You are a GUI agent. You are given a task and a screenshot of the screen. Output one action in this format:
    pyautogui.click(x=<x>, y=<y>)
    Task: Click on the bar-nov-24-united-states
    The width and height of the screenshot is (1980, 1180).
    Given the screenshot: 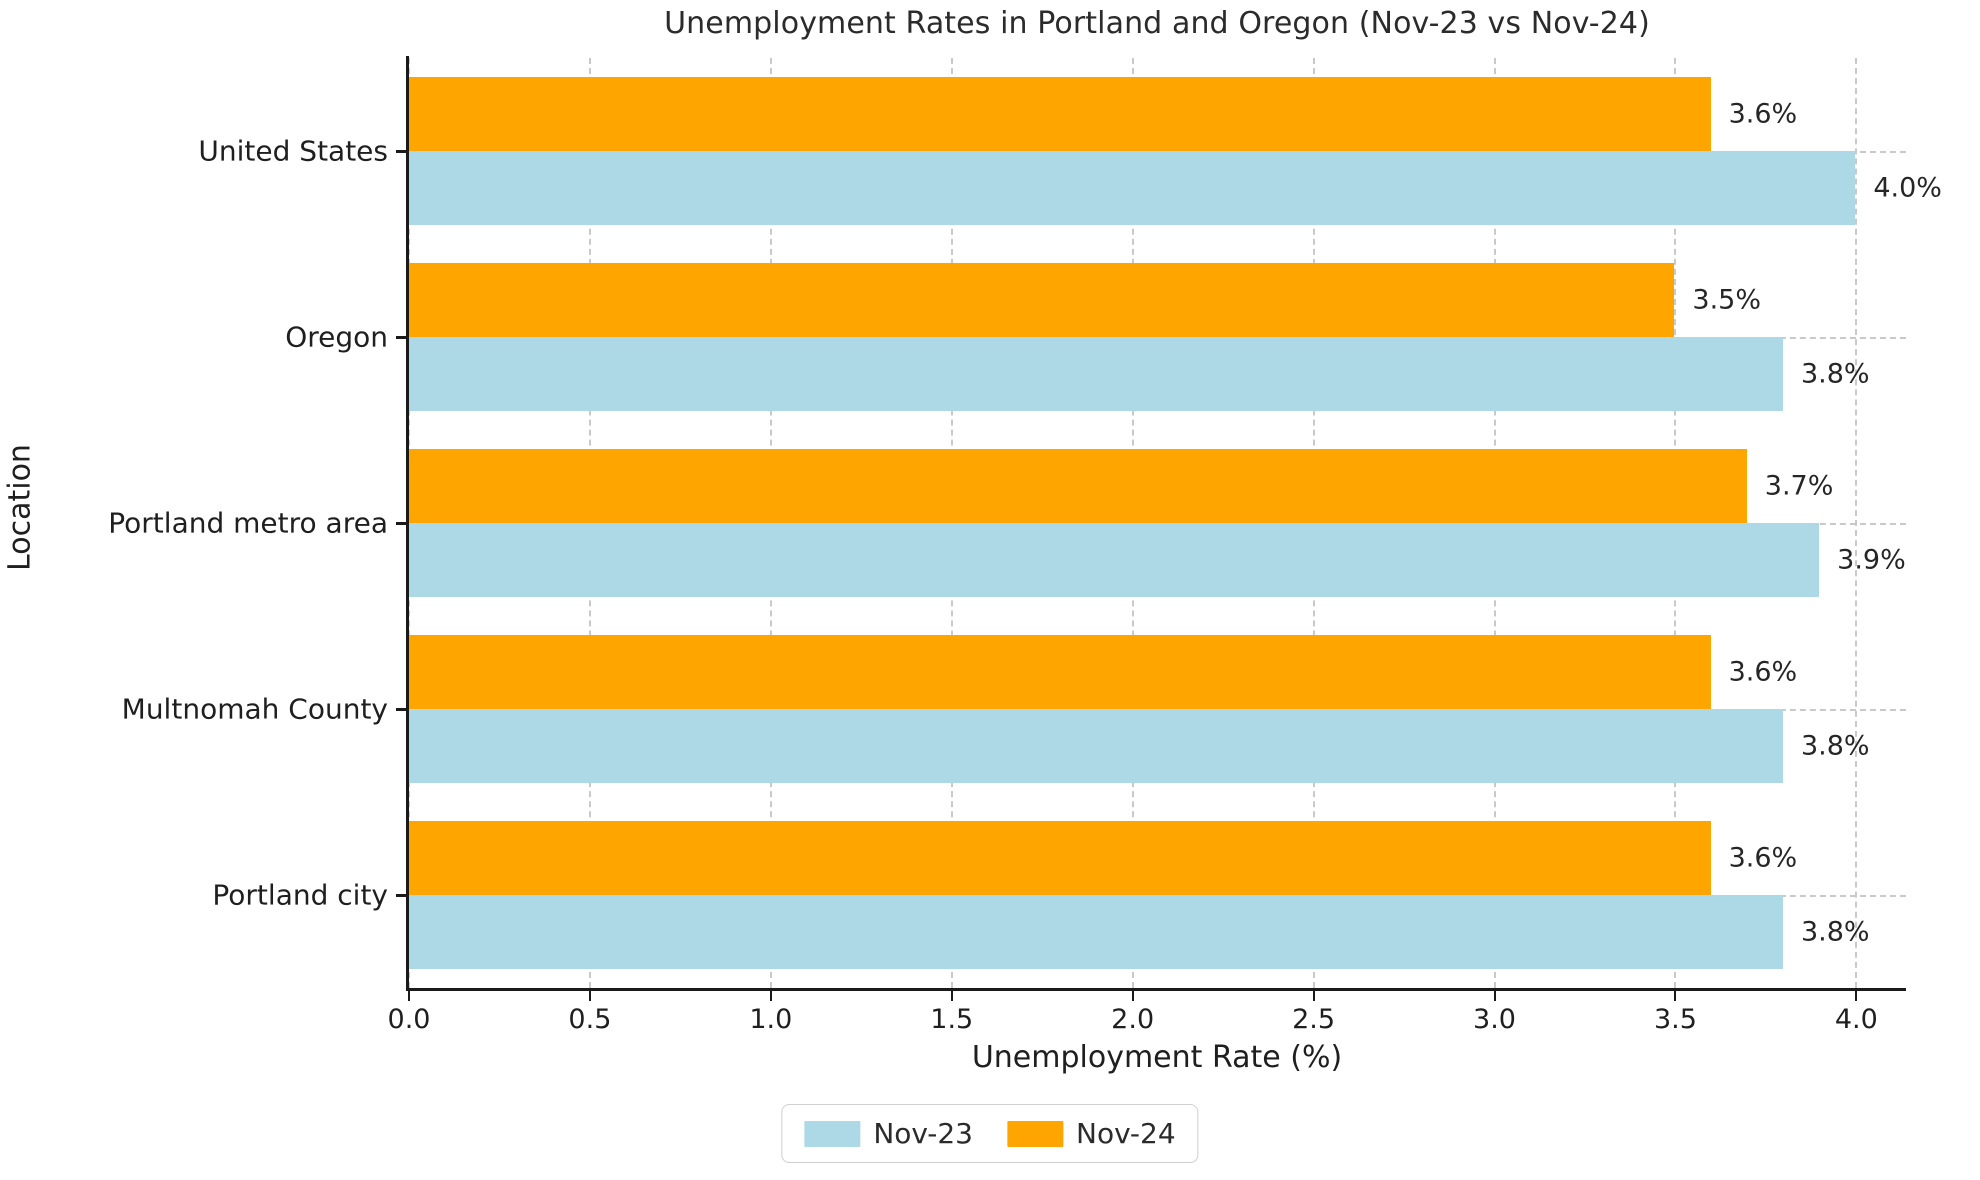 What is the action you would take?
    pyautogui.click(x=1059, y=113)
    